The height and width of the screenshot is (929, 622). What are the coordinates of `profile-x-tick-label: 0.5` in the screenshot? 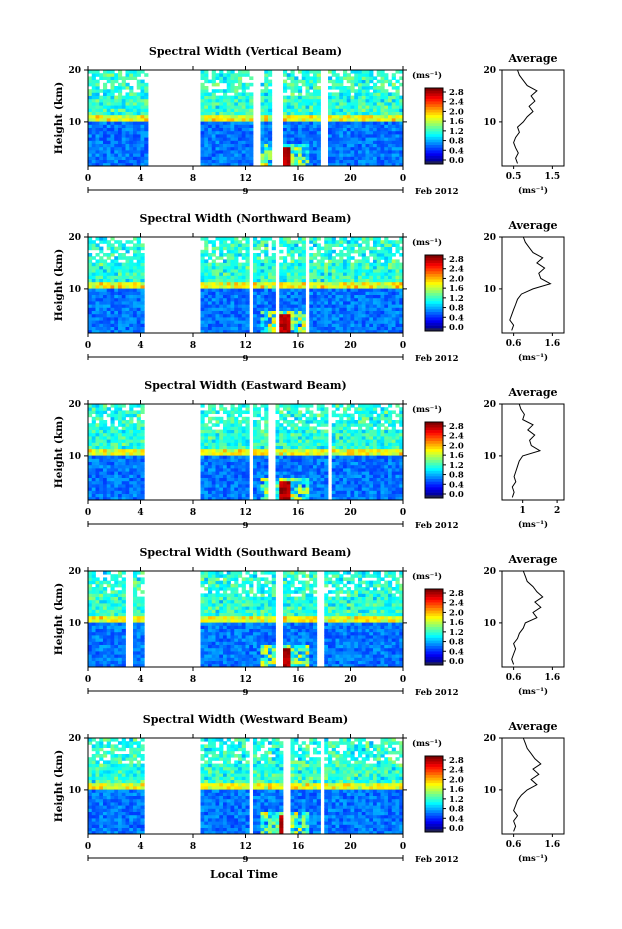 It's located at (514, 177).